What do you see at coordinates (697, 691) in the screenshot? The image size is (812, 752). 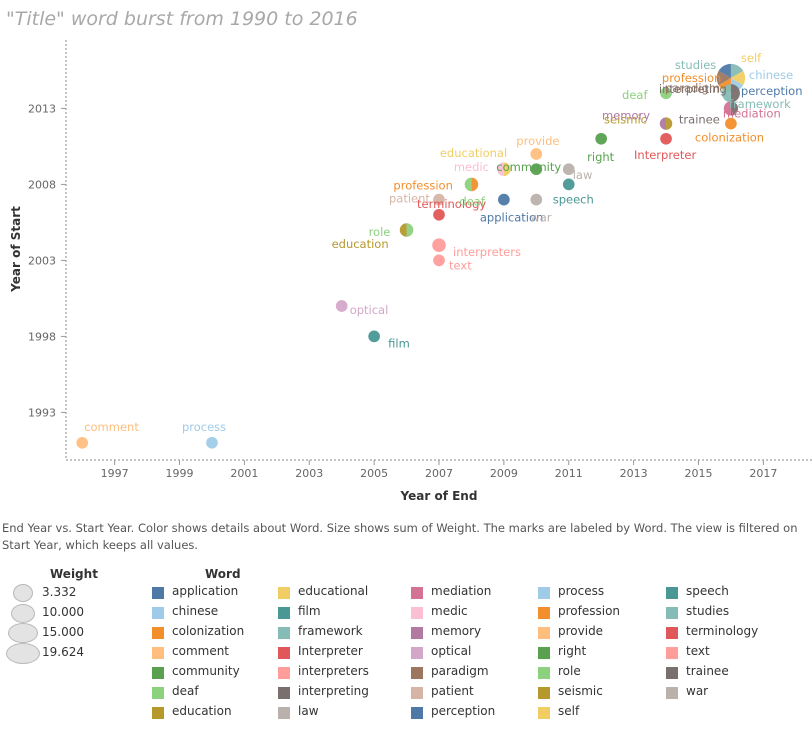 I see `word-legend-label: war` at bounding box center [697, 691].